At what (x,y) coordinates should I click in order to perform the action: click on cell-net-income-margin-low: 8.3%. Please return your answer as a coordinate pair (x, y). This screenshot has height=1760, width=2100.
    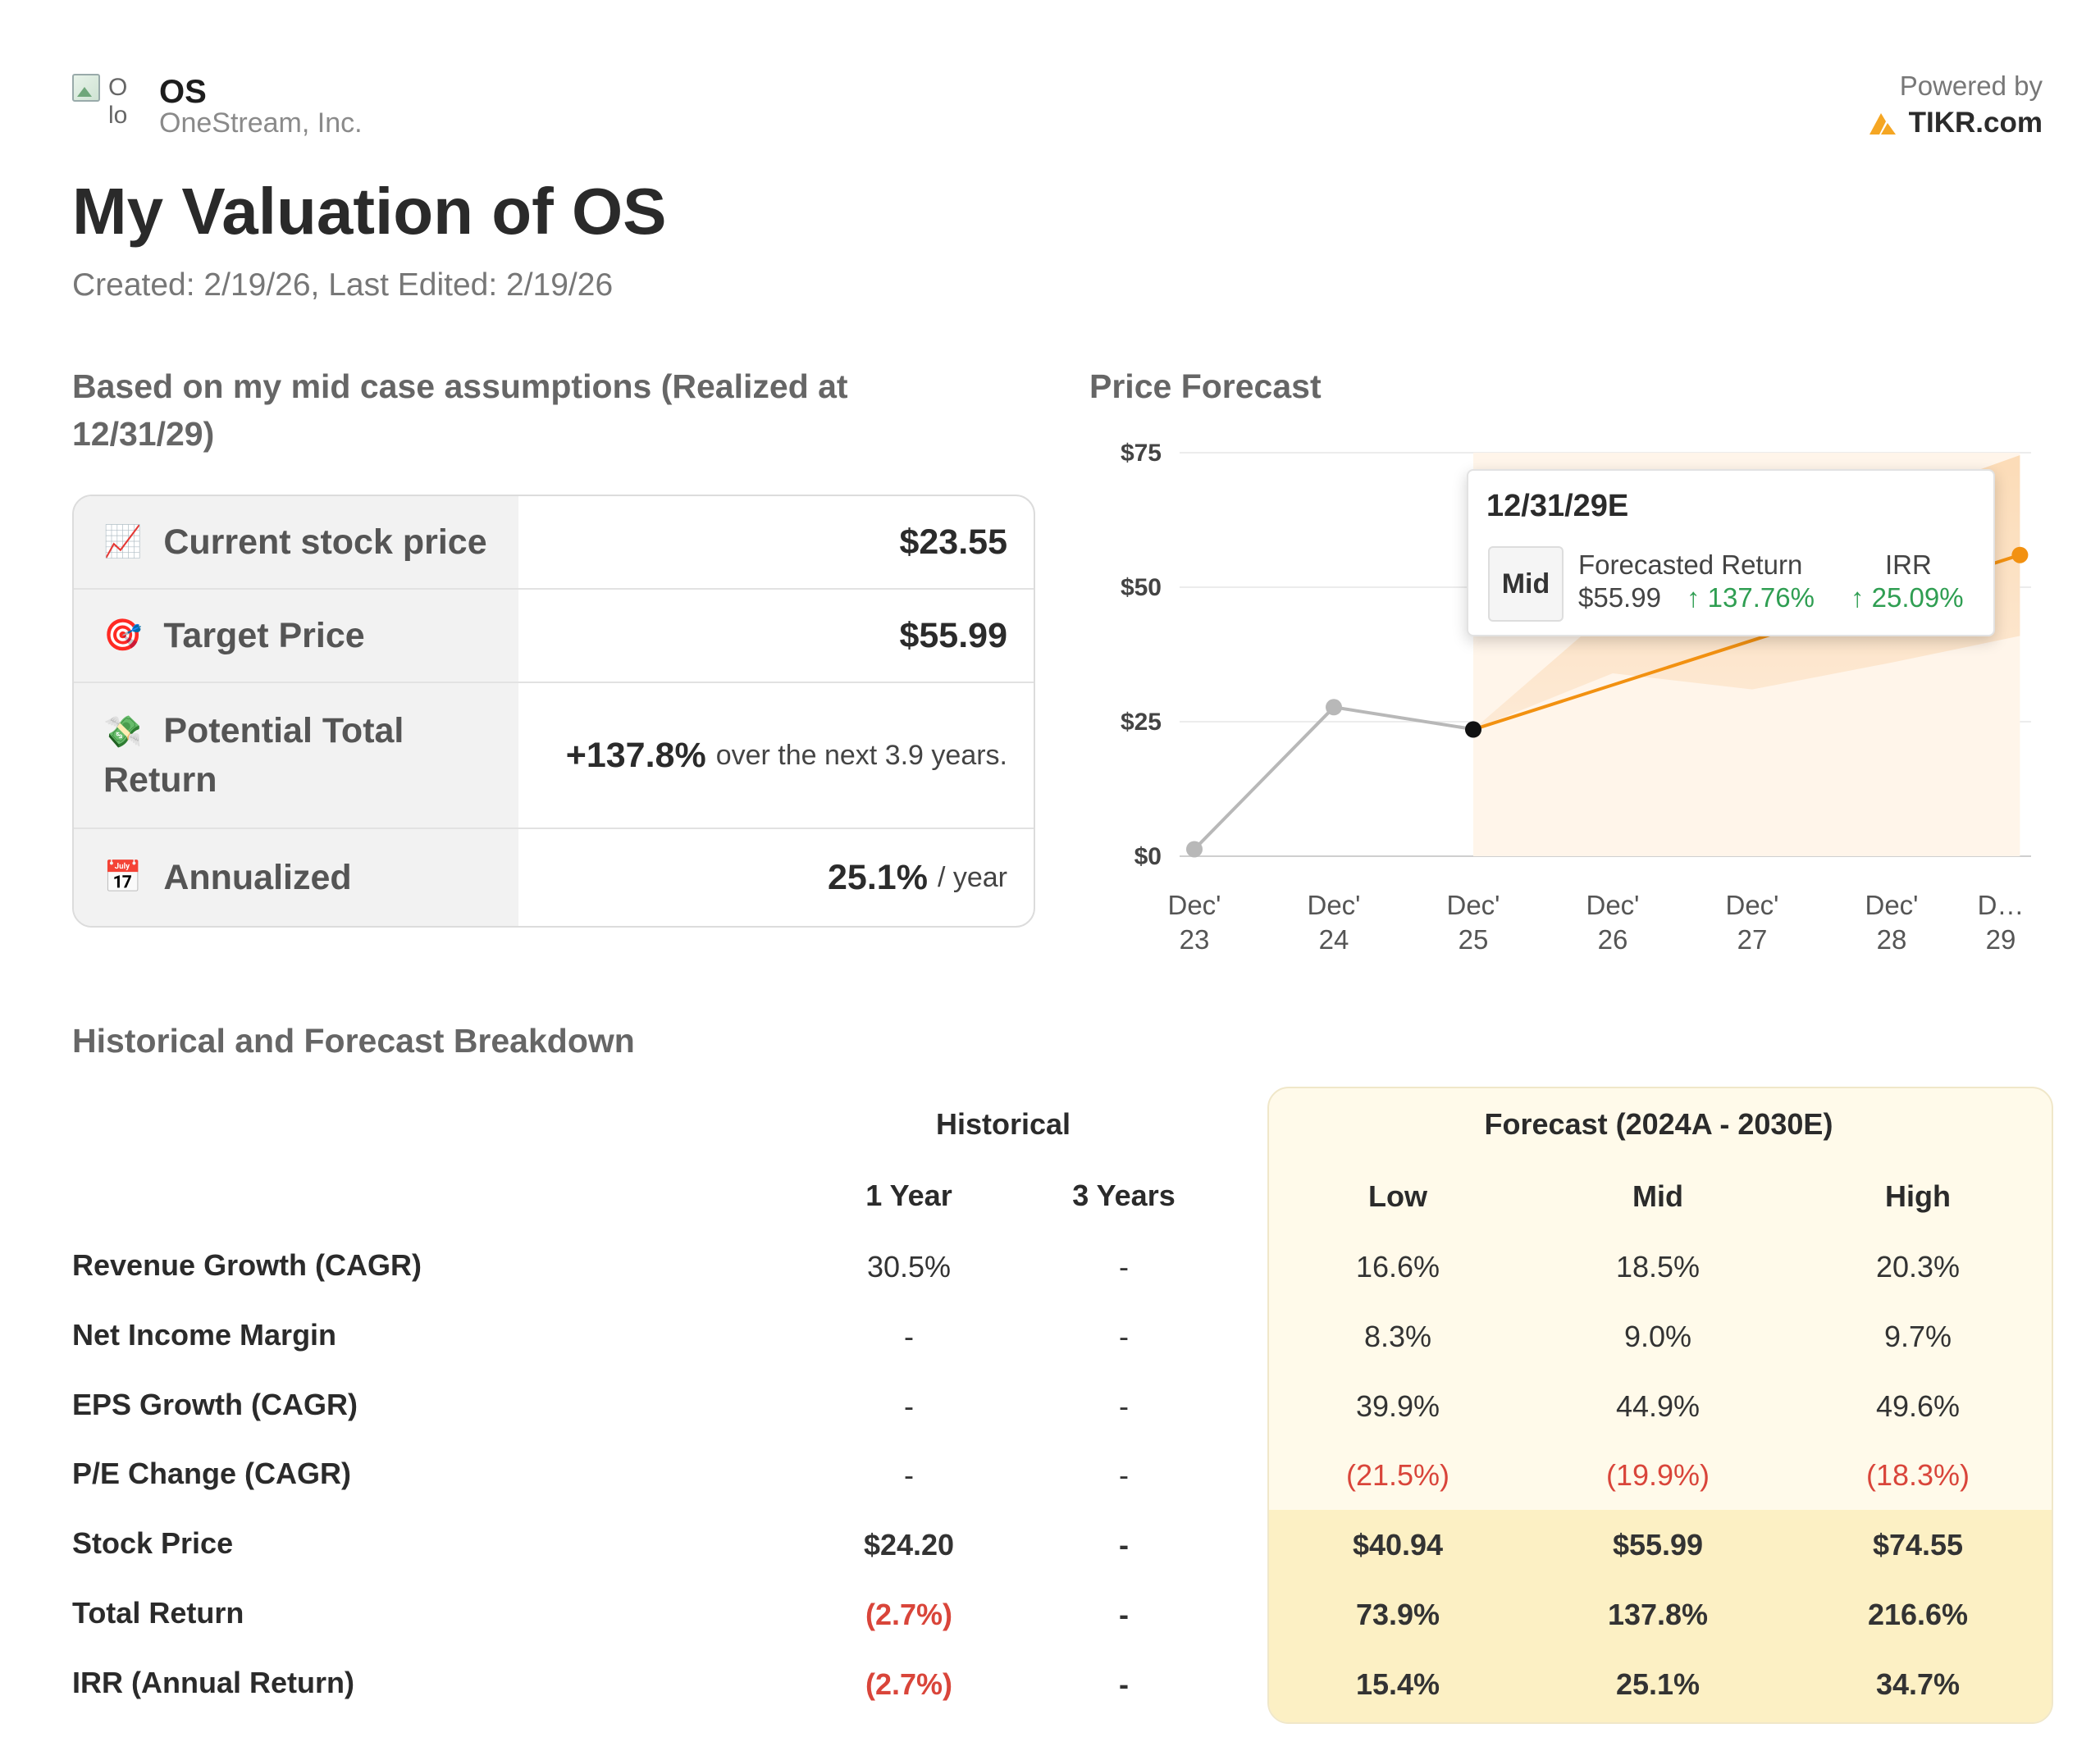
    Looking at the image, I should click on (1397, 1336).